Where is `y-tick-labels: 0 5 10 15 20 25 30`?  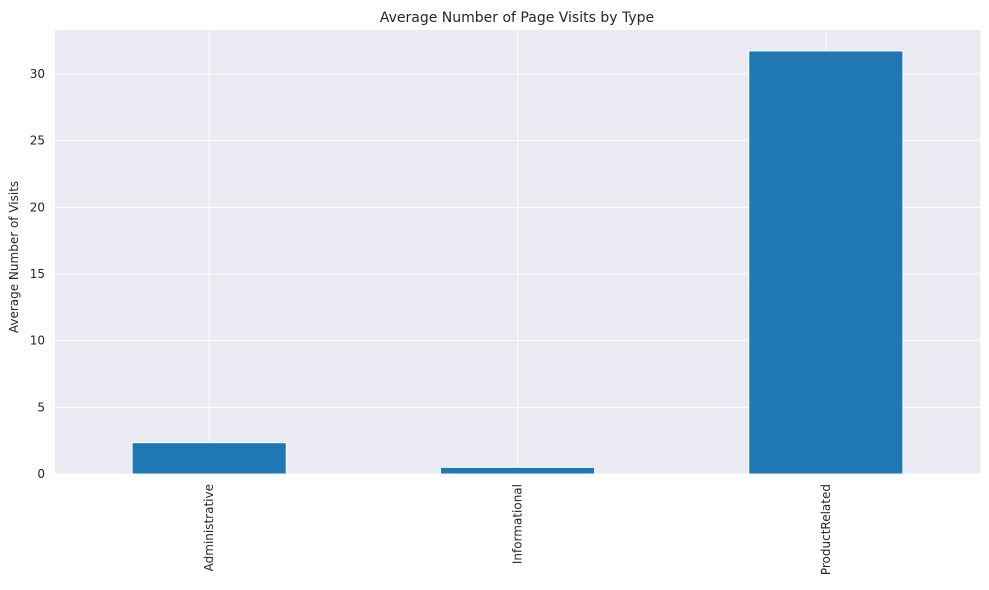 y-tick-labels: 0 5 10 15 20 25 30 is located at coordinates (37, 274).